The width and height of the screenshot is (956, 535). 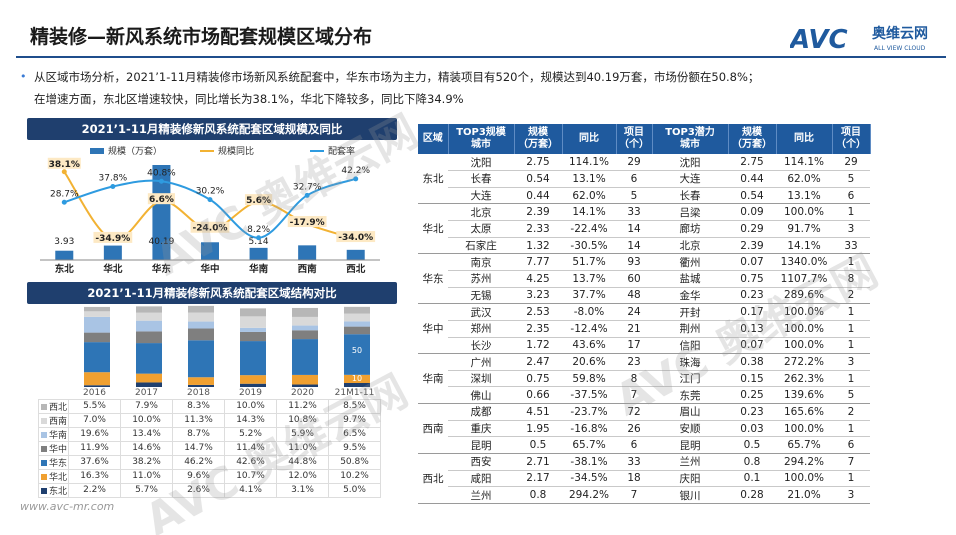 What do you see at coordinates (644, 495) in the screenshot?
I see `table-row: 兰州 0.8 294.2% 7 银川 0.28 21.0% 3` at bounding box center [644, 495].